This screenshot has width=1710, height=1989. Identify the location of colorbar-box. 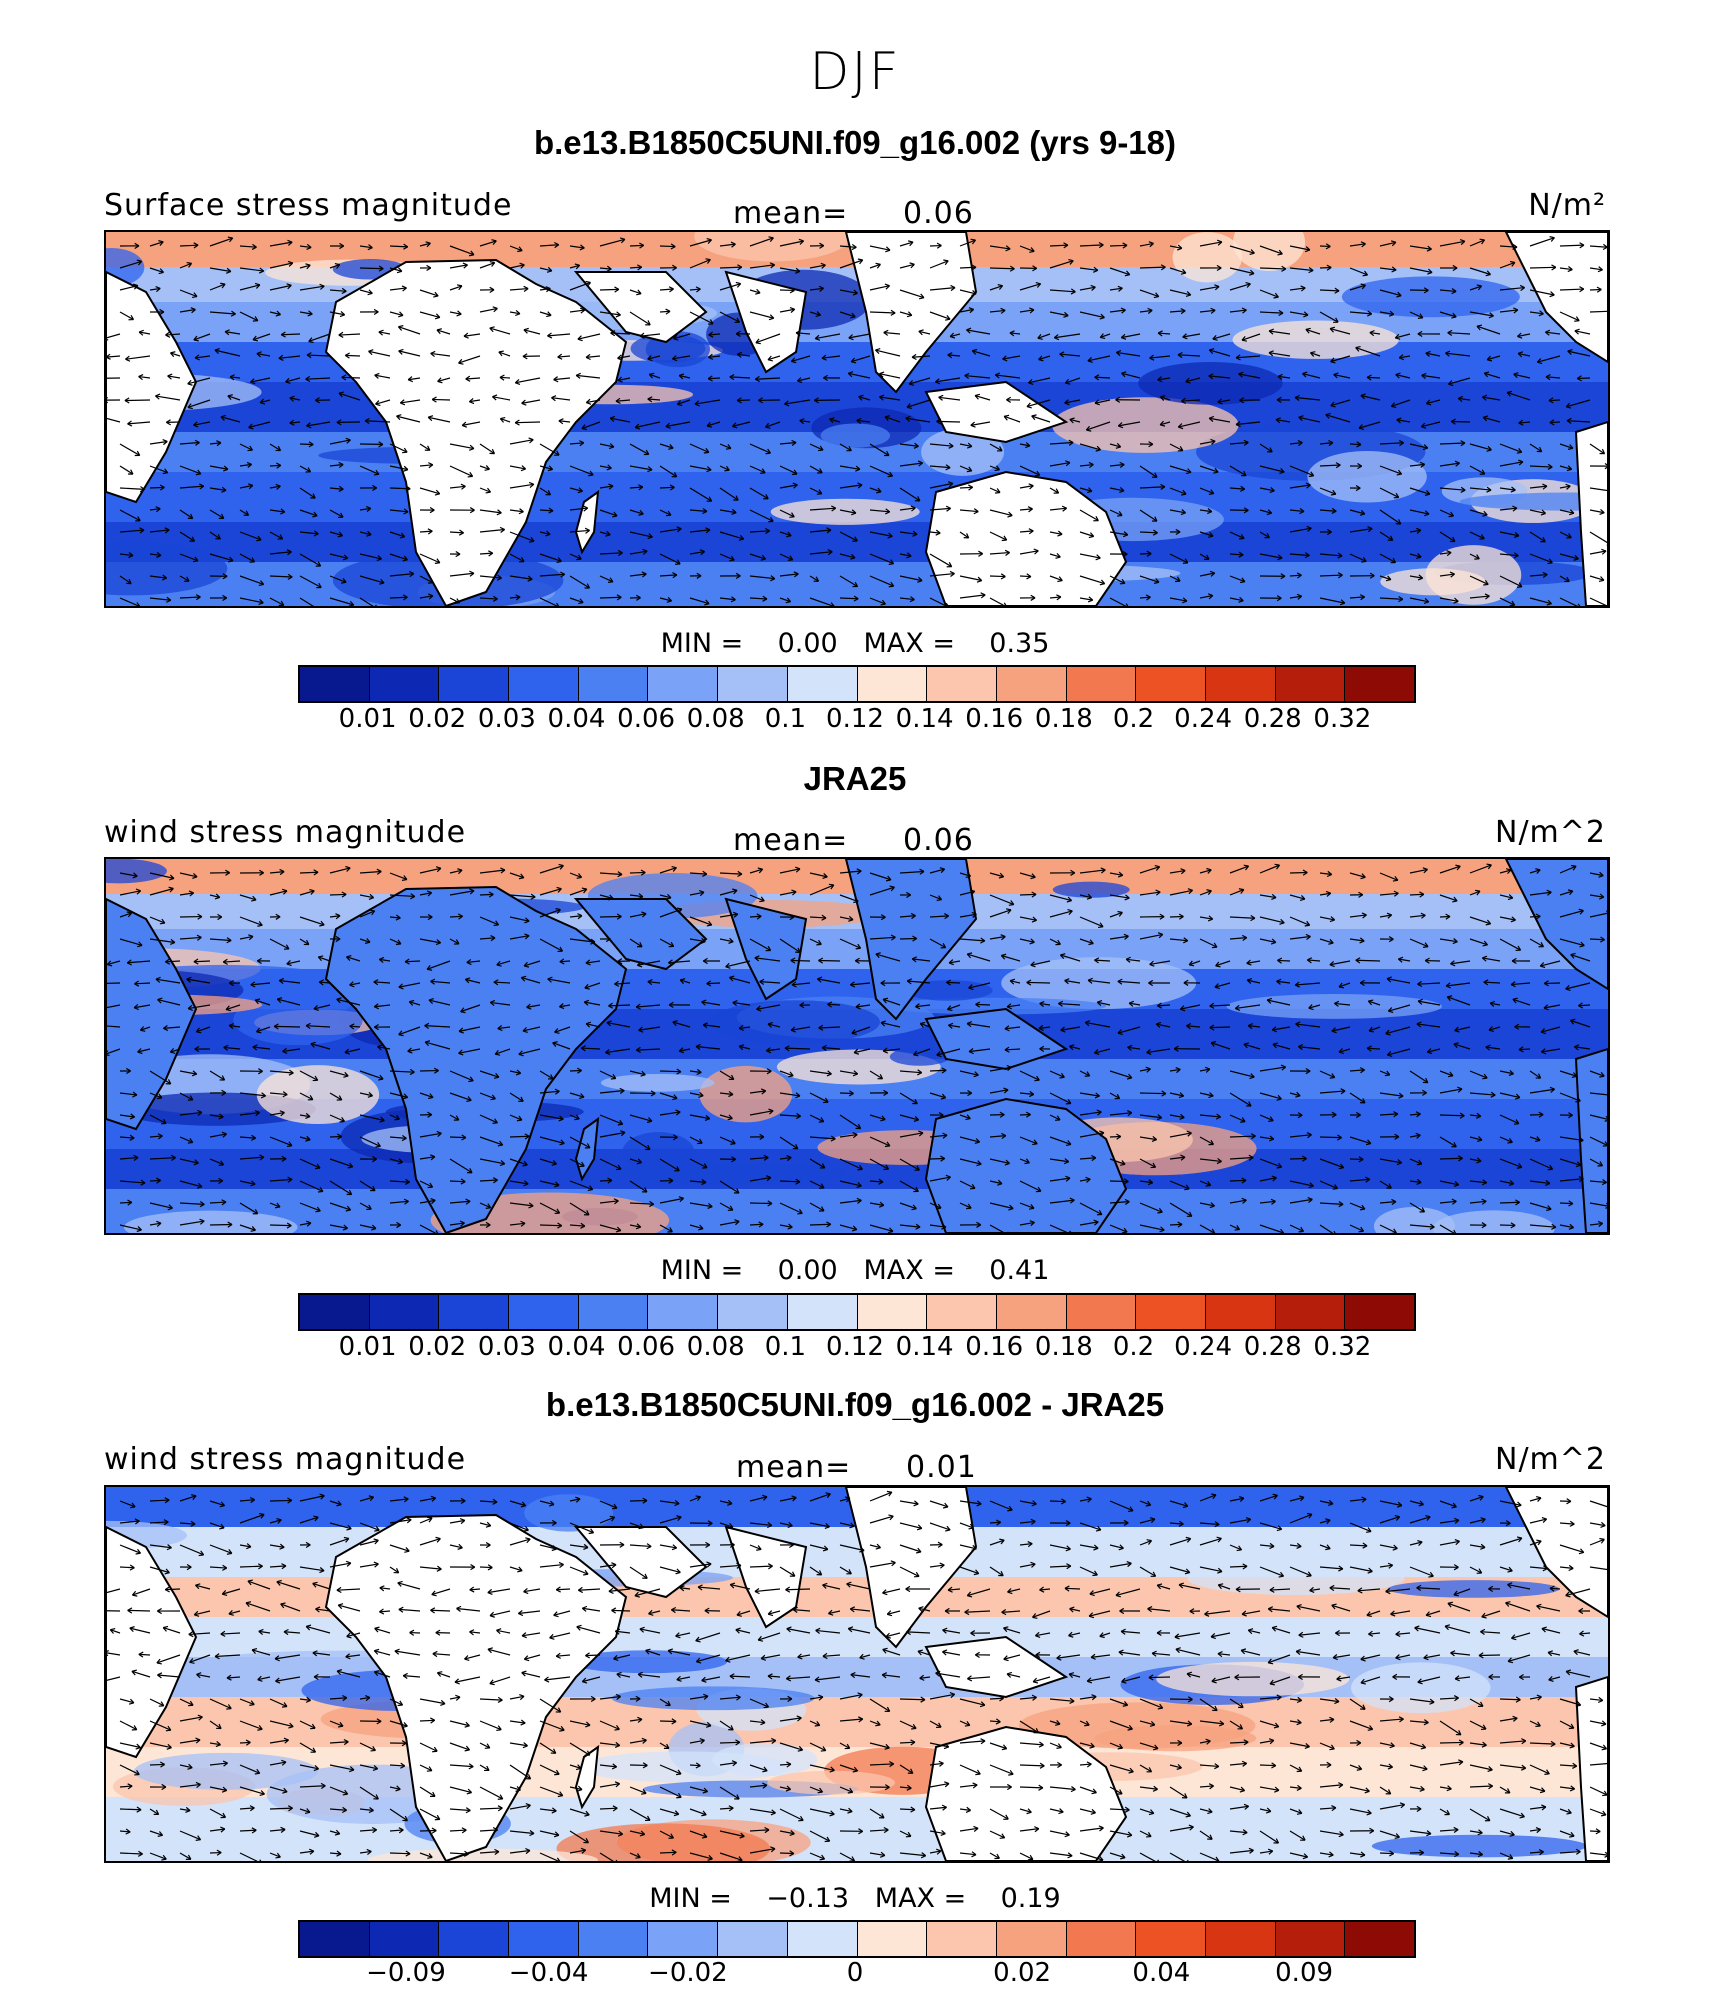
(822, 1312).